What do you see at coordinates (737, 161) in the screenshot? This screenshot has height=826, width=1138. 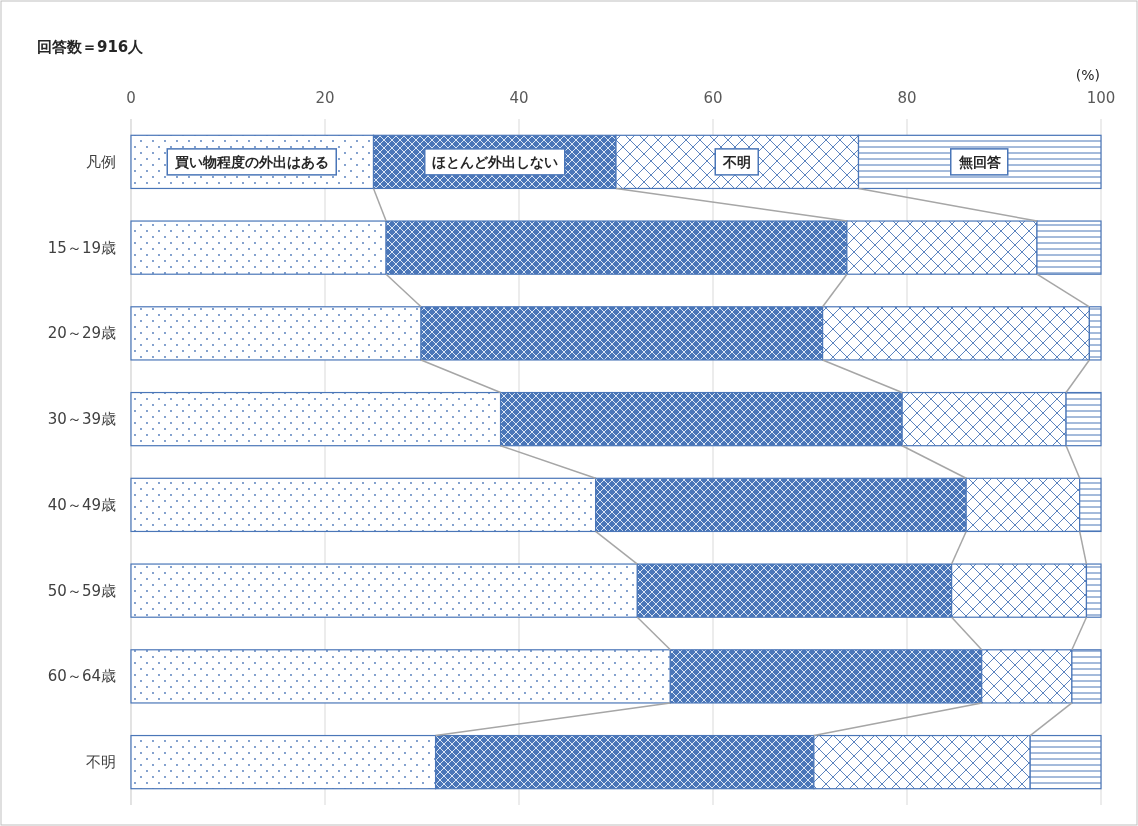 I see `series-label: 不明` at bounding box center [737, 161].